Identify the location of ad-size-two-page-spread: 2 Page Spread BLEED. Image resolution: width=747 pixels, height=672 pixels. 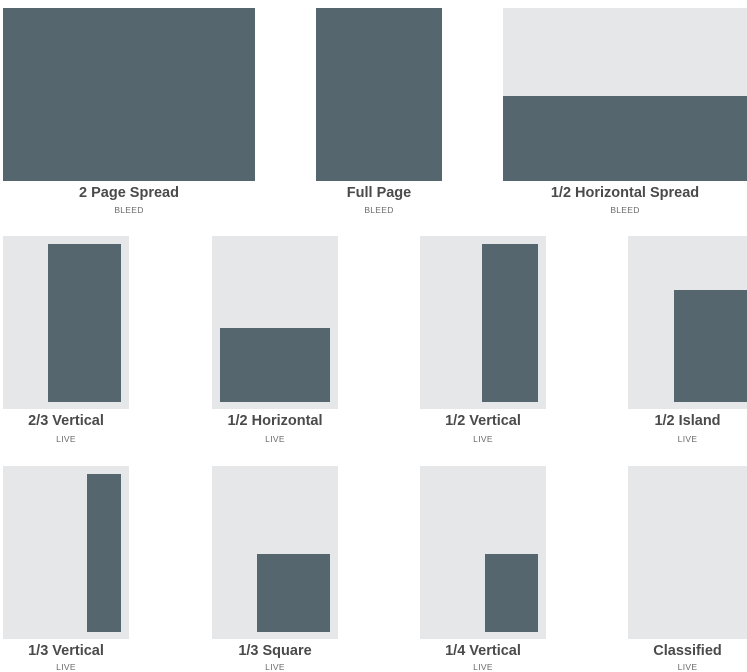
(129, 113).